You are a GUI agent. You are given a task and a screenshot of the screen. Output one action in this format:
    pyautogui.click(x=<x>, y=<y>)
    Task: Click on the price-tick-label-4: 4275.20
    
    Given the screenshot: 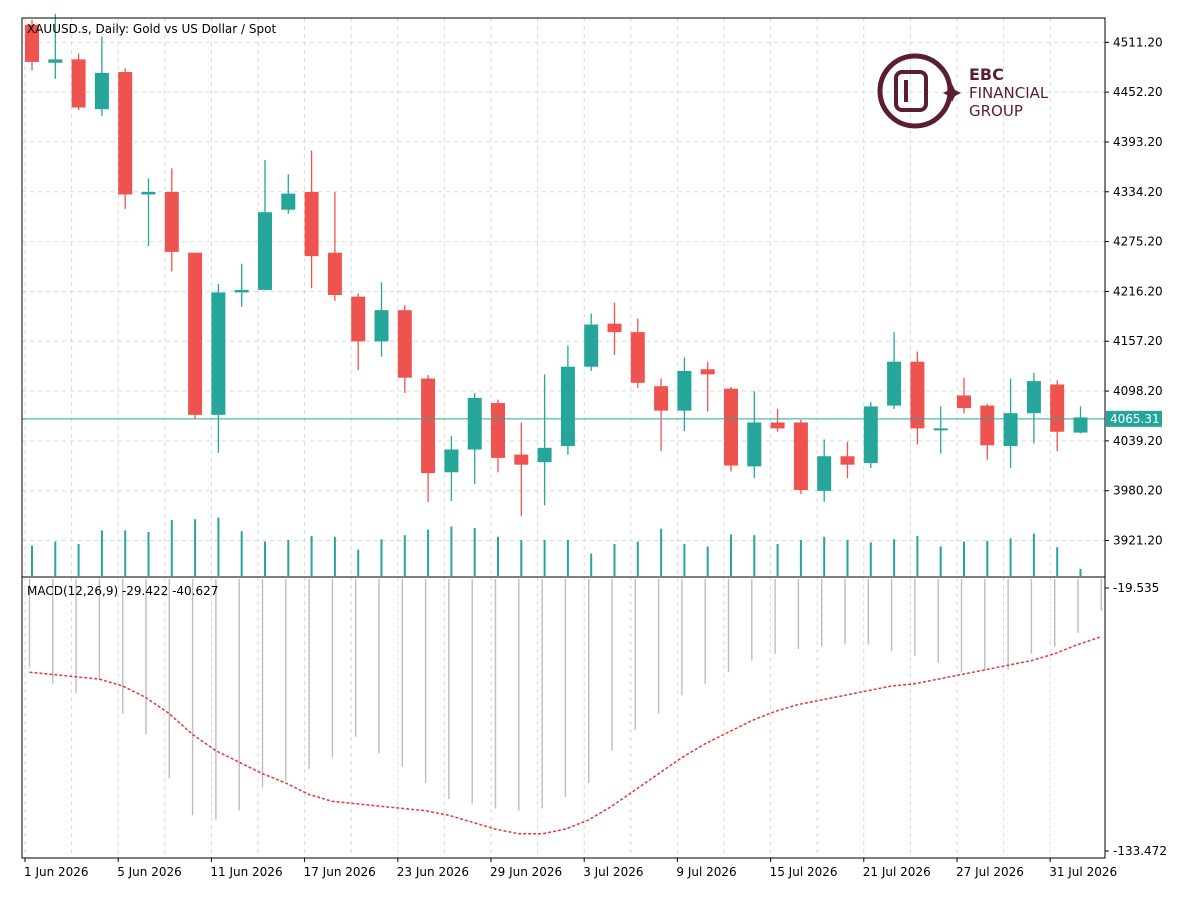 What is the action you would take?
    pyautogui.click(x=1138, y=242)
    